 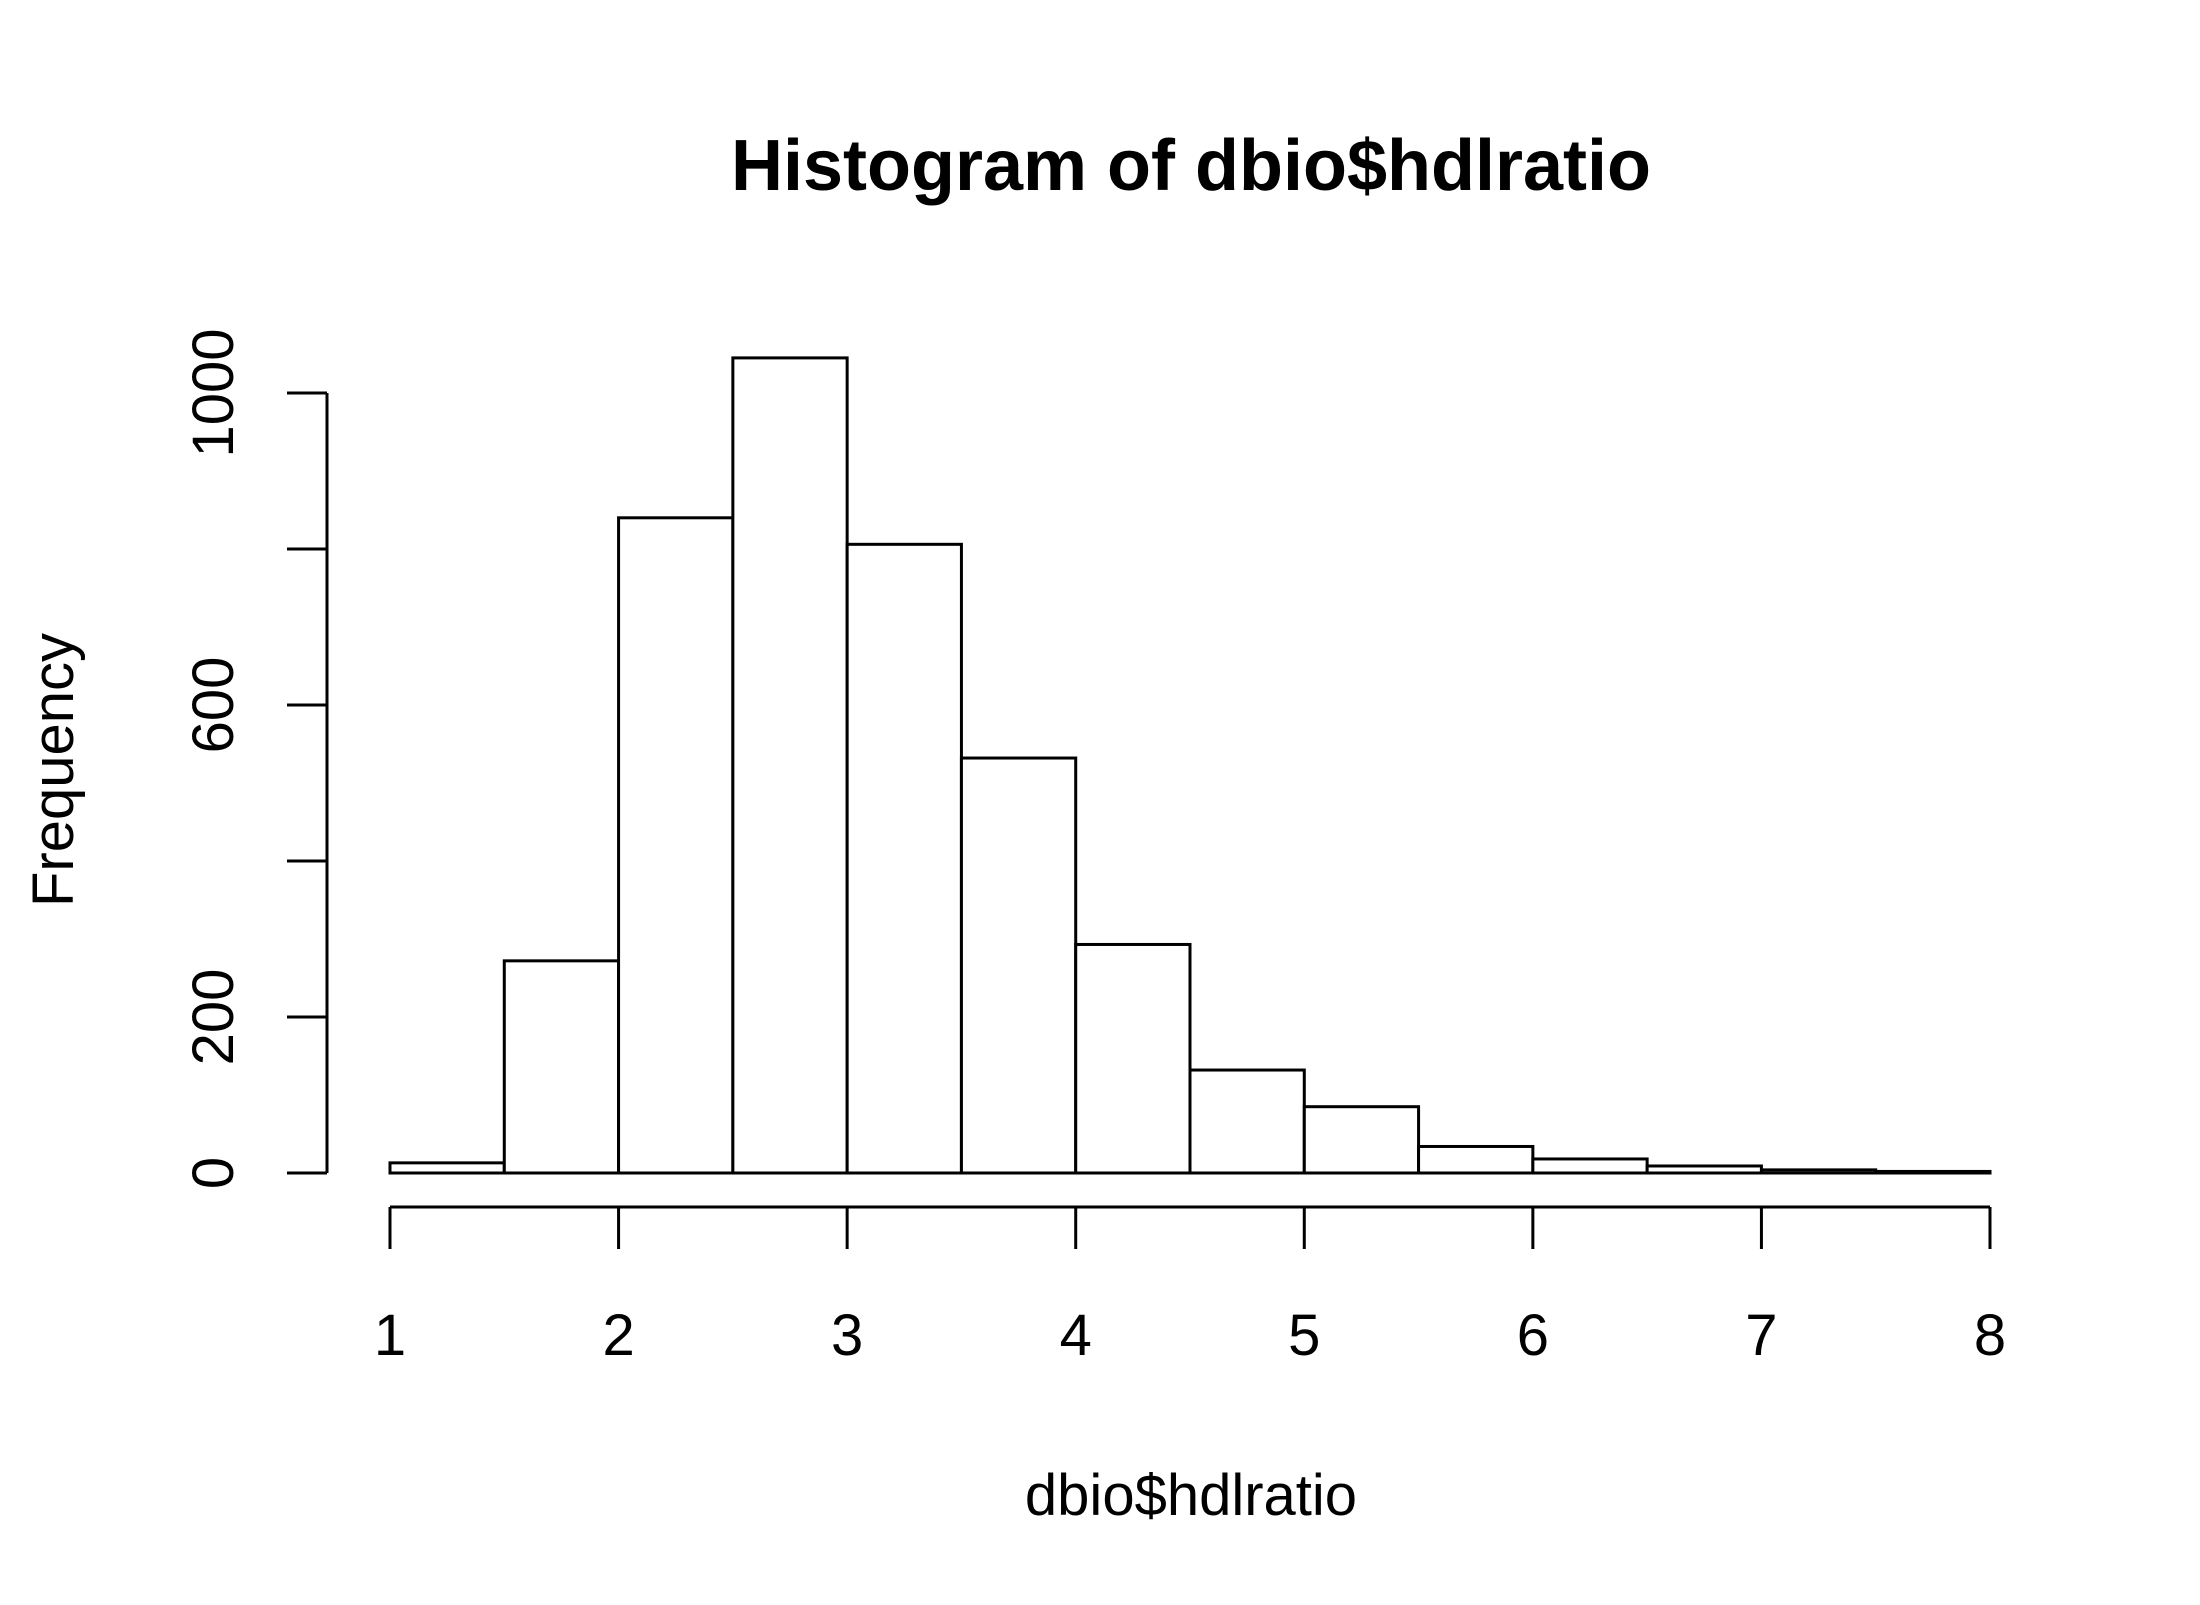 I want to click on y-axis-label: Frequency, so click(x=53, y=770).